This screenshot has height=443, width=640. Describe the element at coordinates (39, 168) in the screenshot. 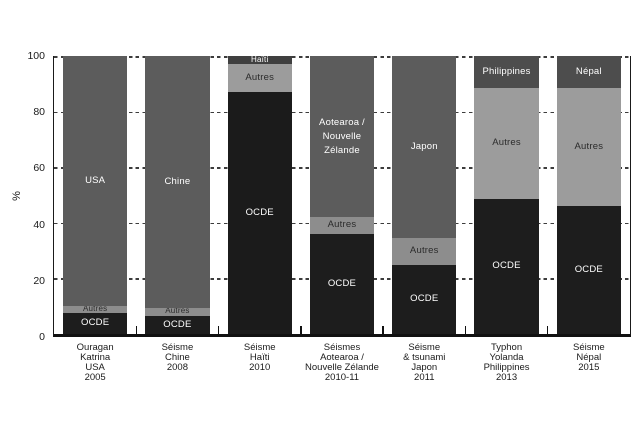

I see `y-tick-label-60: 60` at that location.